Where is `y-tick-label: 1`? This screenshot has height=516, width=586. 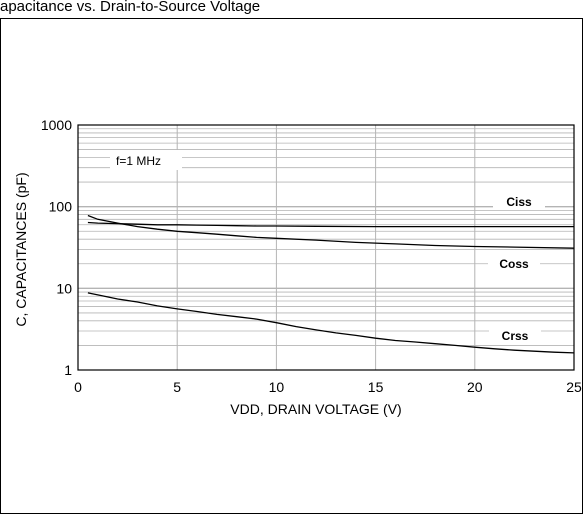
y-tick-label: 1 is located at coordinates (68, 370).